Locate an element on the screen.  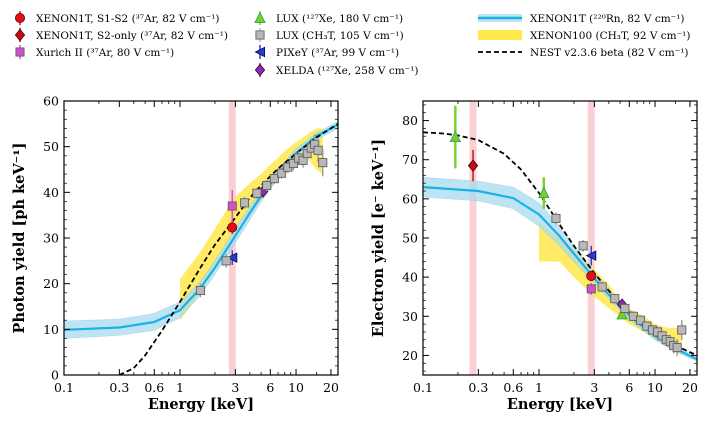
legend-label: XENON1T (²²⁰Rn, 82 V cm⁻¹) is located at coordinates (607, 19).